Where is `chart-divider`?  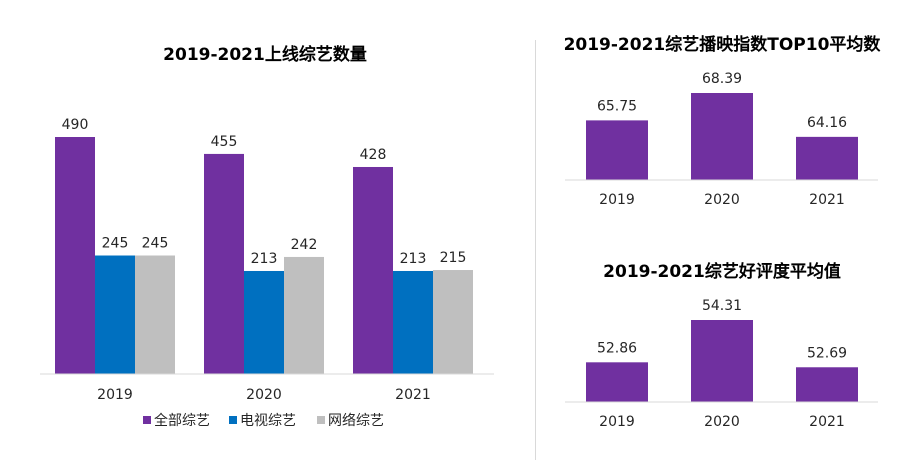
chart-divider is located at coordinates (535, 250).